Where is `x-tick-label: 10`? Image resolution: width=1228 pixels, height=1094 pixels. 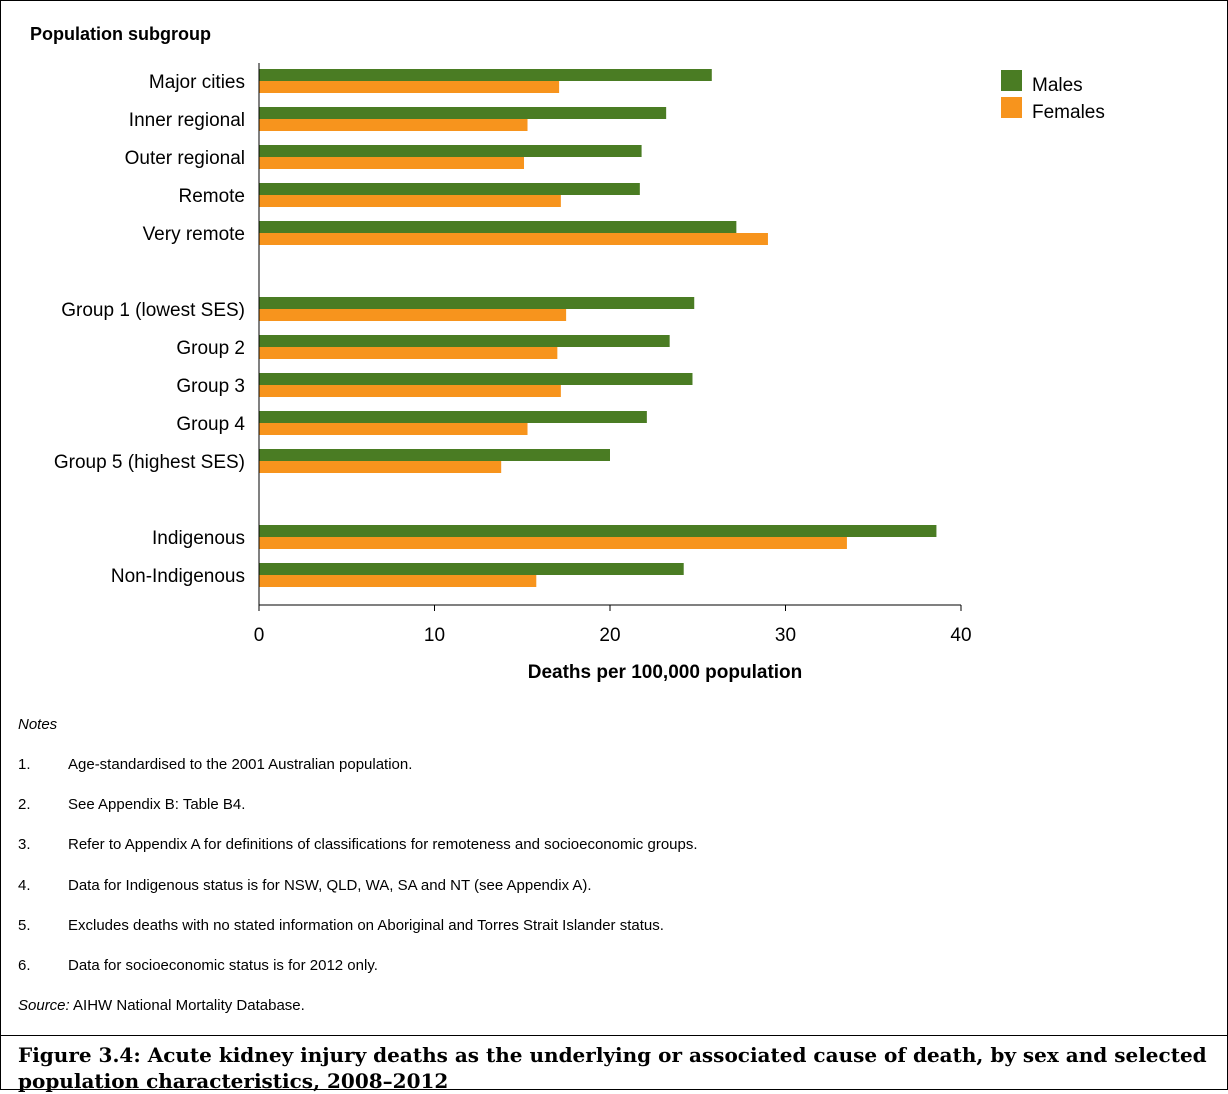
x-tick-label: 10 is located at coordinates (434, 635).